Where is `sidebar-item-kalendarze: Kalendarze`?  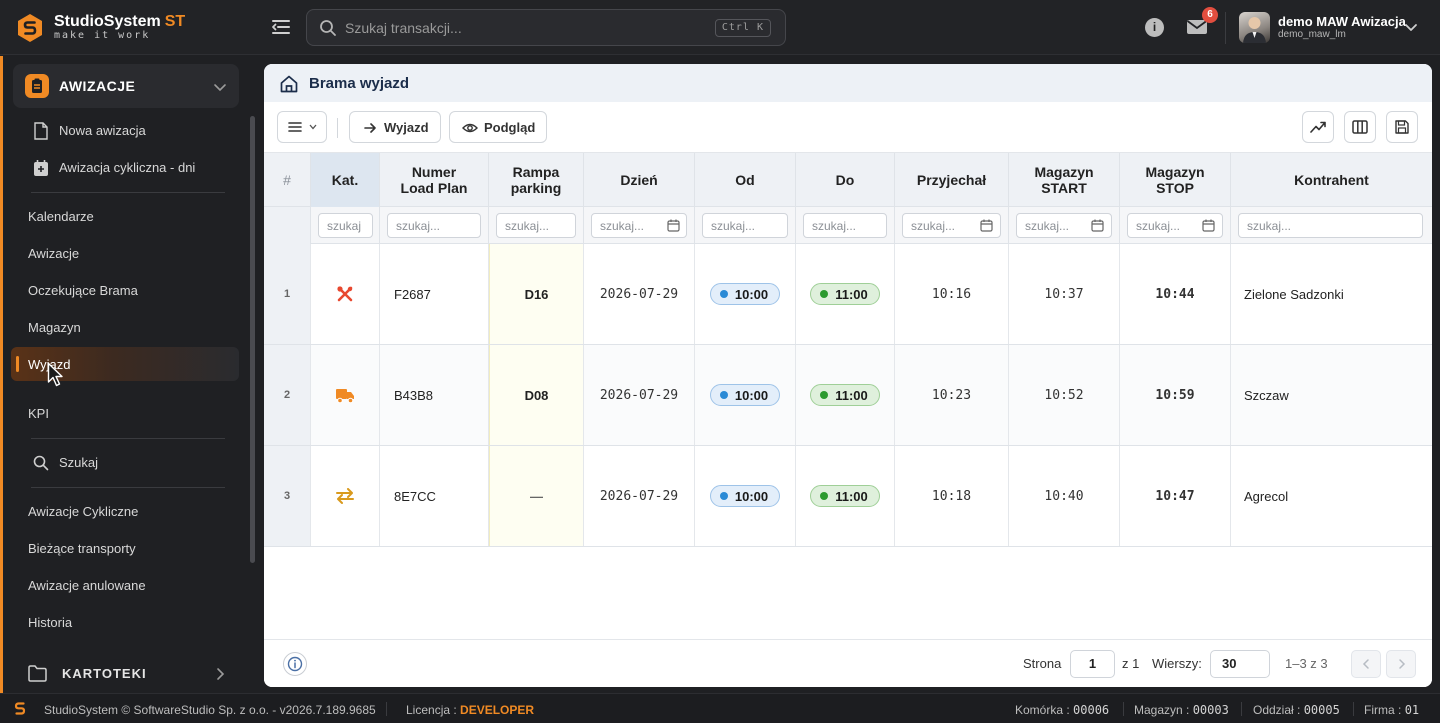 sidebar-item-kalendarze: Kalendarze is located at coordinates (61, 216).